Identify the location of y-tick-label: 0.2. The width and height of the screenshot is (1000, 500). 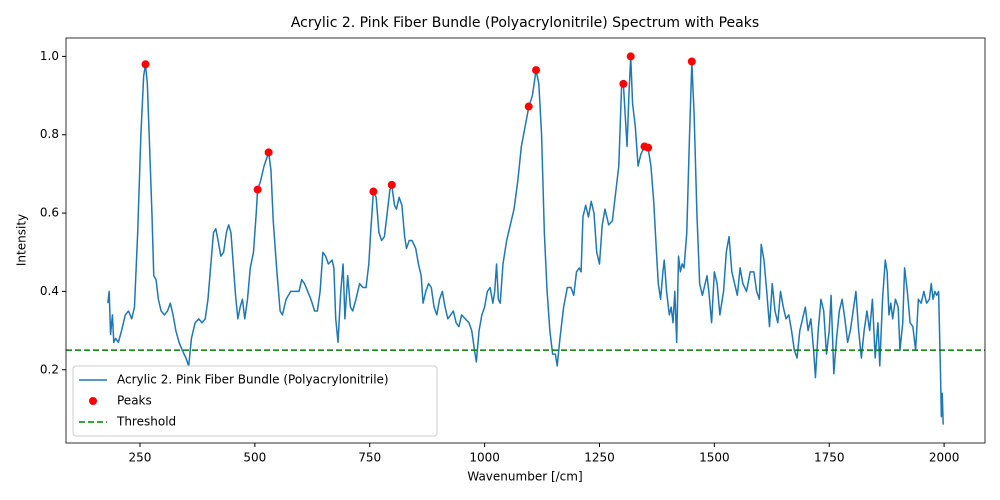
(49, 369).